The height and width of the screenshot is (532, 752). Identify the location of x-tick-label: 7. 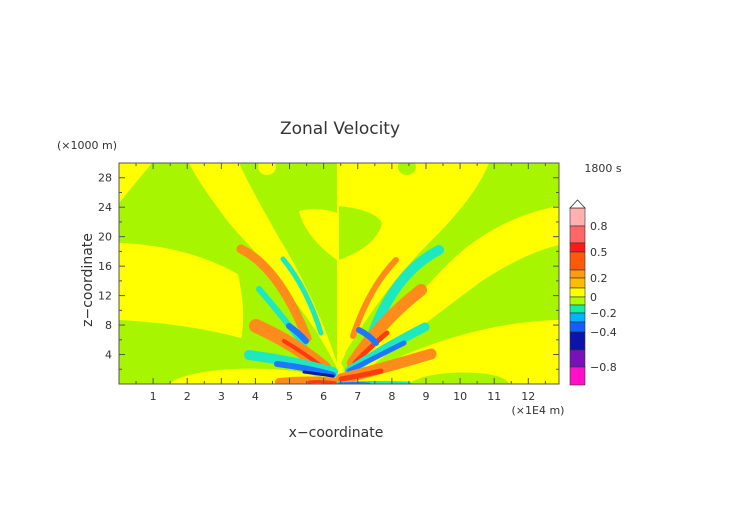
(357, 396).